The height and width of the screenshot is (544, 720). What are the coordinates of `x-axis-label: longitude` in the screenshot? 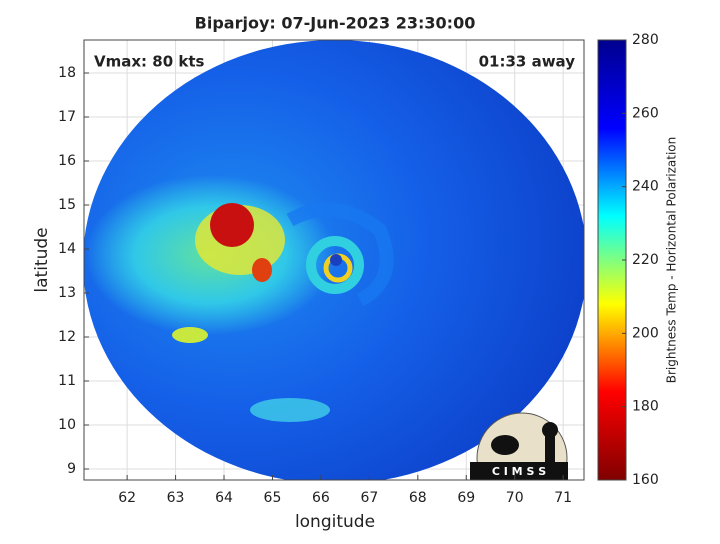 It's located at (335, 522).